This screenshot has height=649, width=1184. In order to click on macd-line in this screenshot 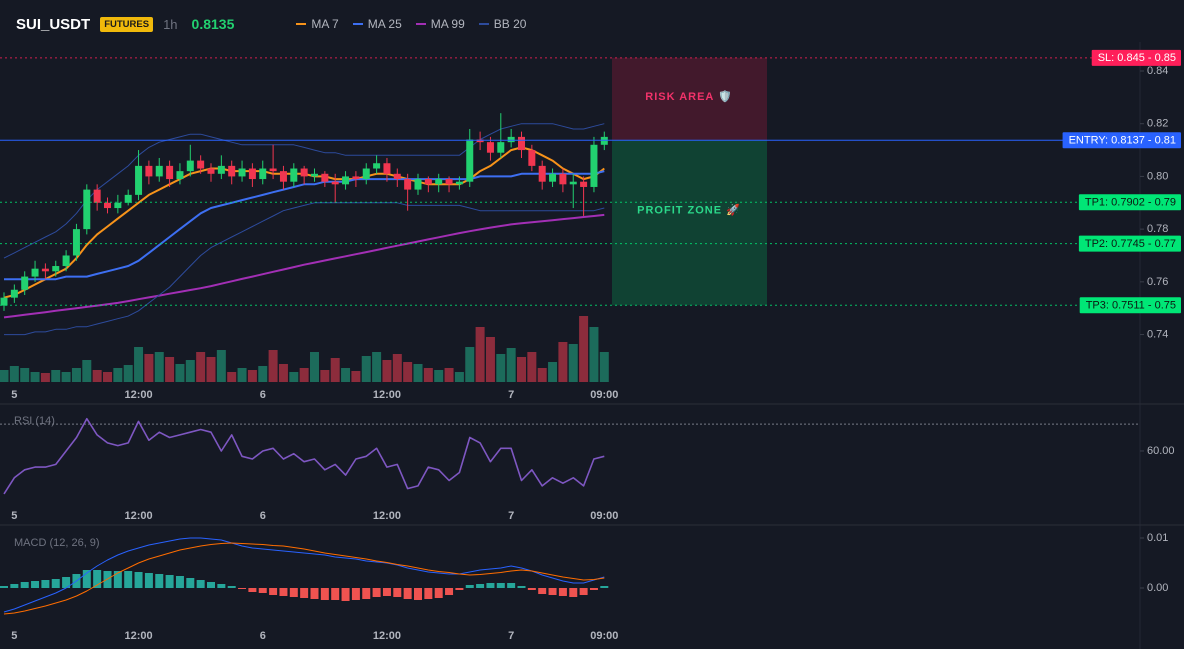, I will do `click(304, 575)`.